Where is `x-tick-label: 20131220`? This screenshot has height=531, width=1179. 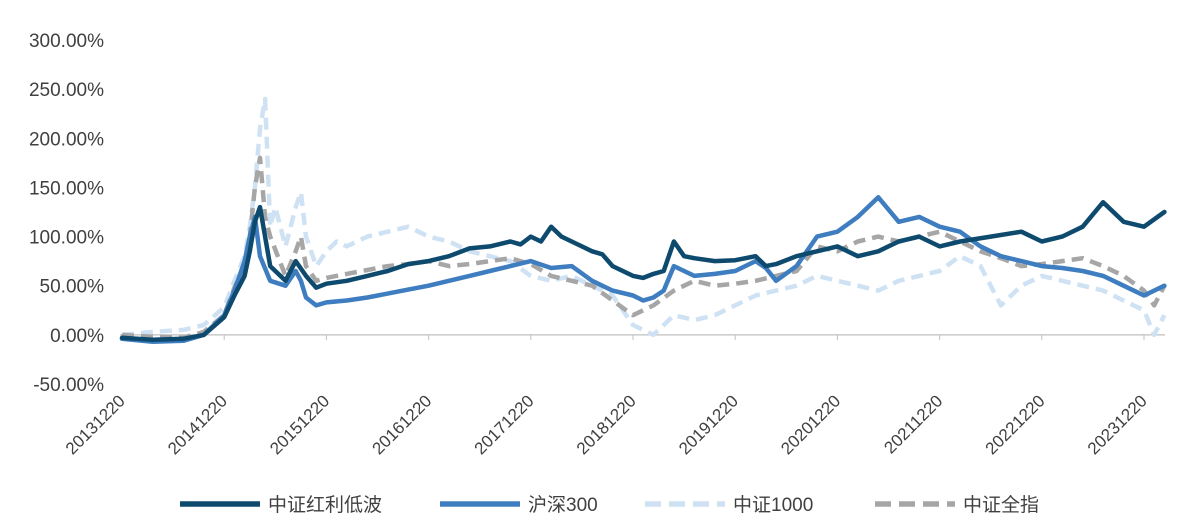 x-tick-label: 20131220 is located at coordinates (95, 424).